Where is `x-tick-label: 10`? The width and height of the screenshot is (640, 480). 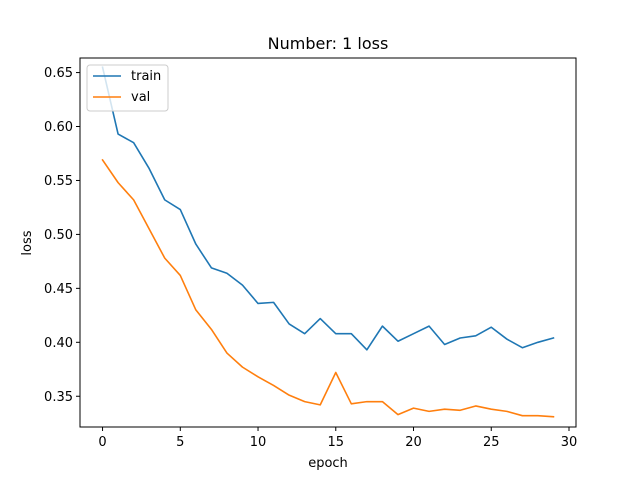 x-tick-label: 10 is located at coordinates (258, 442).